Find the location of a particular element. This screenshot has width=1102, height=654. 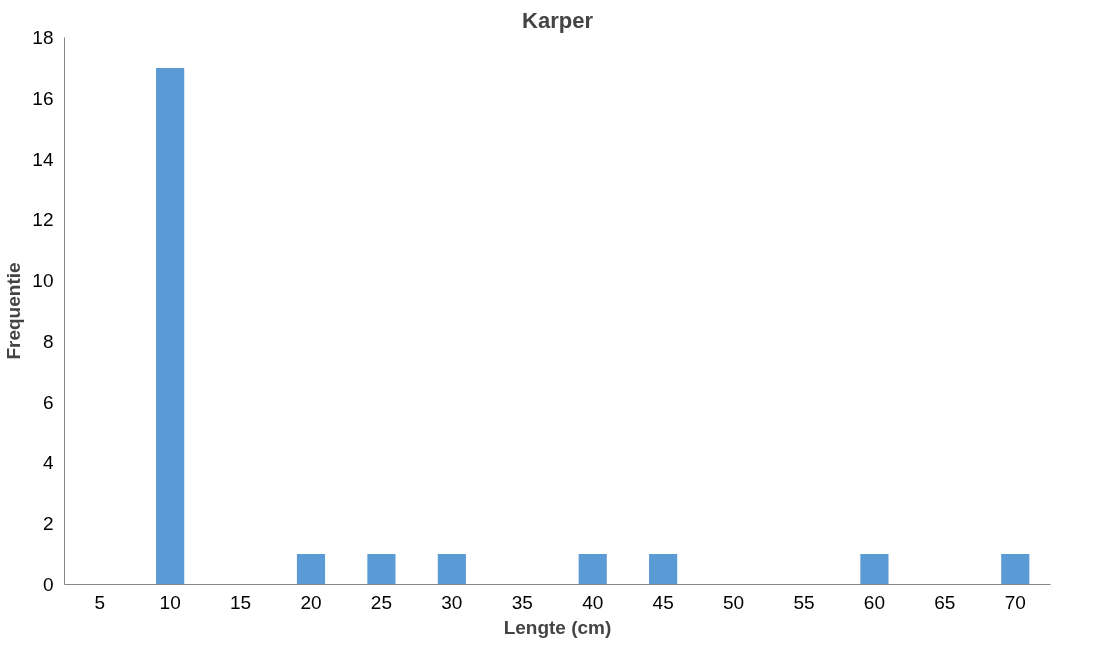

y-tick-label: 10 is located at coordinates (43, 281).